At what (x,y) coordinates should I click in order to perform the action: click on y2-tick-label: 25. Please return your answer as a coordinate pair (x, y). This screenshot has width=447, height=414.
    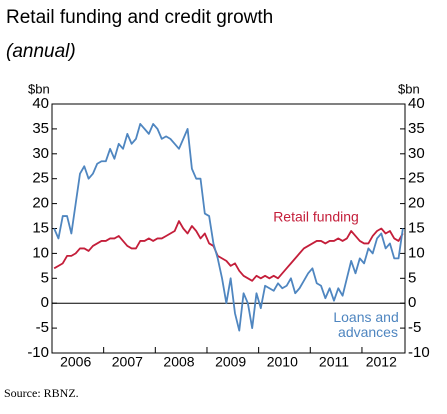
    Looking at the image, I should click on (416, 178).